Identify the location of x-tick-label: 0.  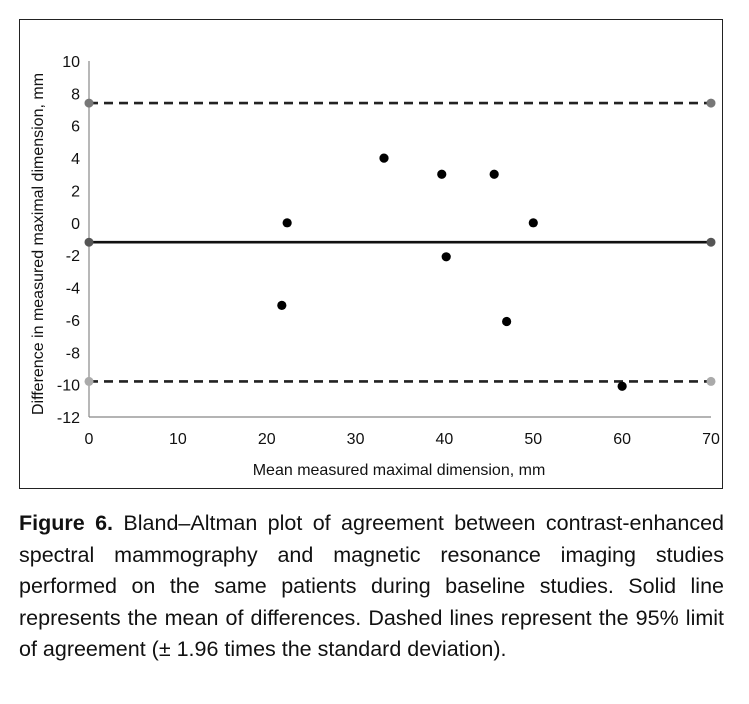
(89, 439).